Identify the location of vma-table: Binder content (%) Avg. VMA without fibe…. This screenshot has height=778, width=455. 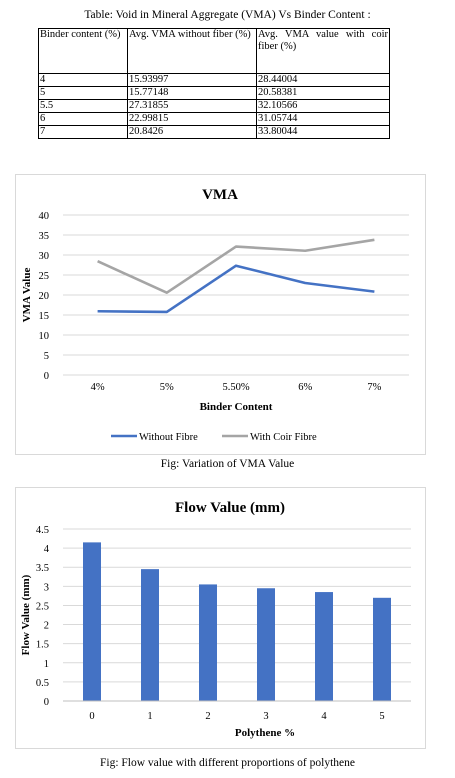
(214, 83).